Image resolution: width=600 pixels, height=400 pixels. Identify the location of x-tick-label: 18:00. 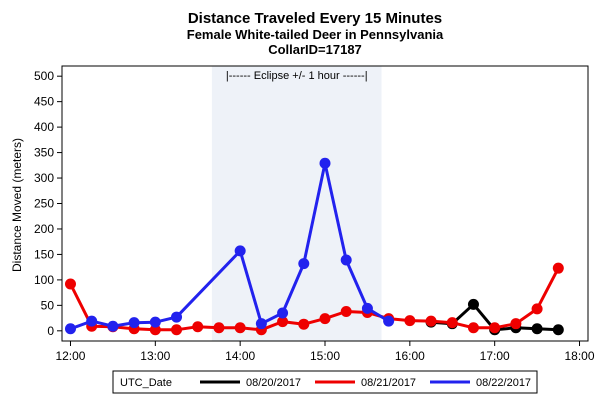
(580, 356).